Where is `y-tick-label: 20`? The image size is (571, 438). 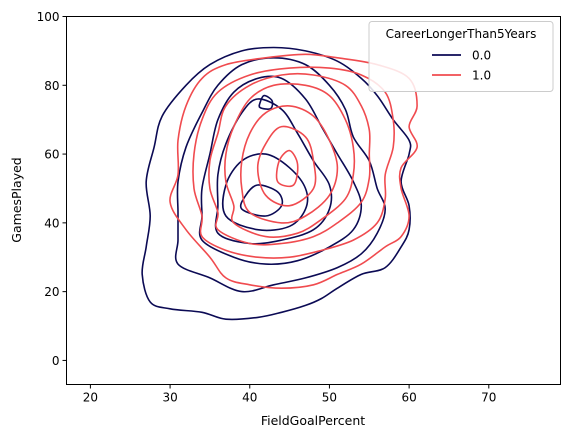
y-tick-label: 20 is located at coordinates (51, 292).